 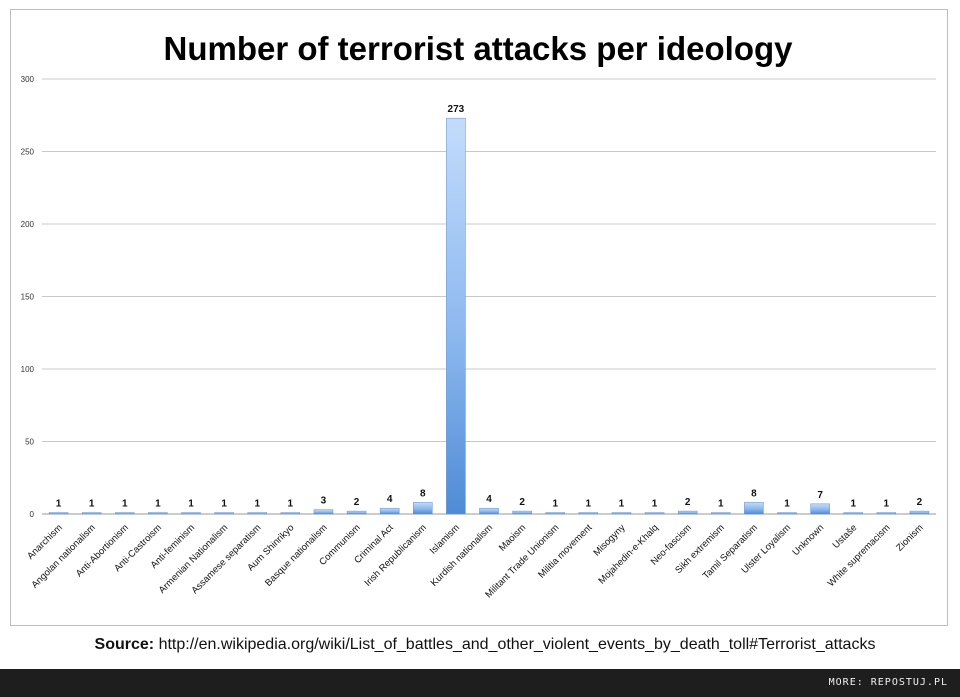 What do you see at coordinates (324, 501) in the screenshot?
I see `data-label: 3` at bounding box center [324, 501].